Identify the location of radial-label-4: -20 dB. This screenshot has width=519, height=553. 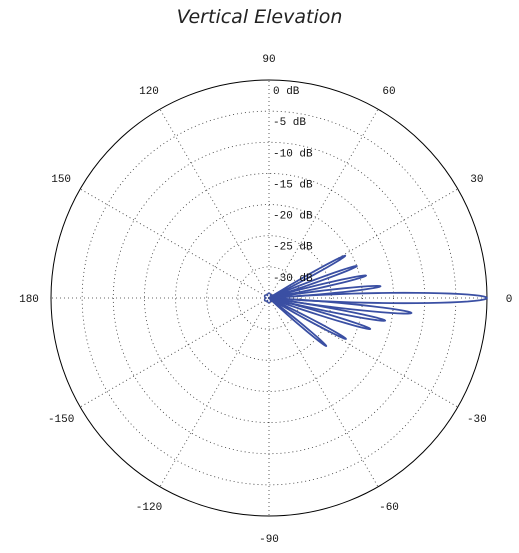
(293, 217).